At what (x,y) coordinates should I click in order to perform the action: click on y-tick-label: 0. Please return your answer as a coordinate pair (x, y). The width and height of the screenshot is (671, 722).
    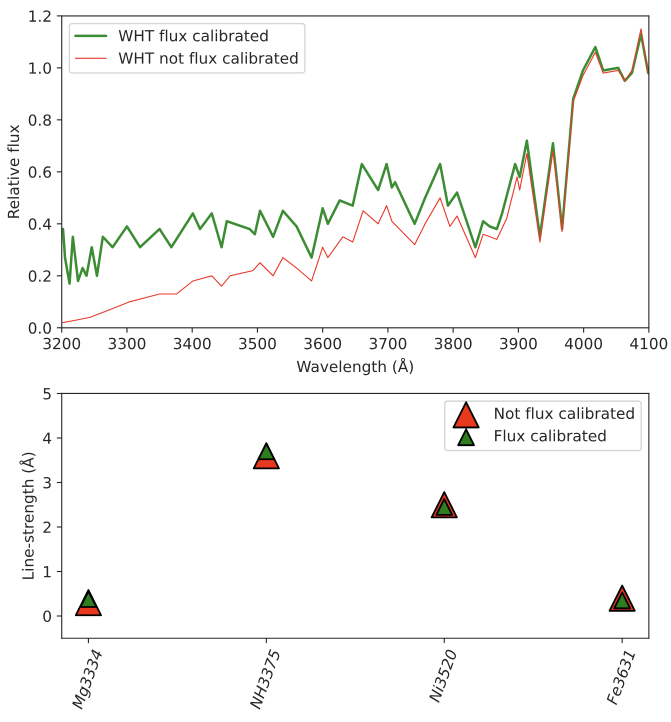
    Looking at the image, I should click on (47, 616).